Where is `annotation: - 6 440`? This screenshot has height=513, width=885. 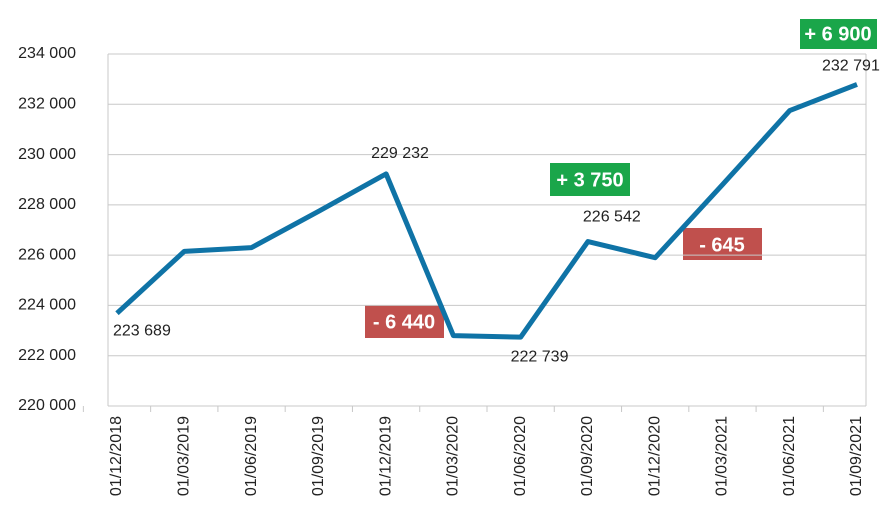
annotation: - 6 440 is located at coordinates (404, 322).